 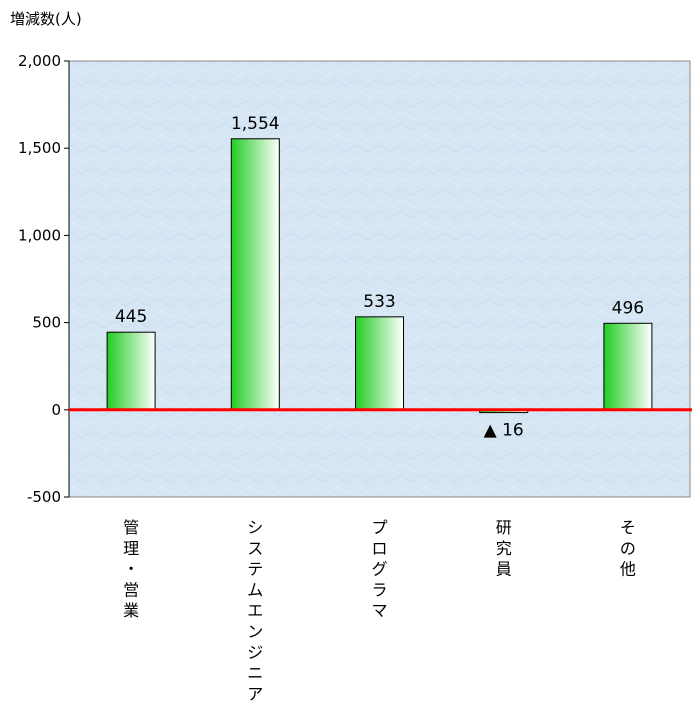 I want to click on category-label: システムエンジニア, so click(x=255, y=610).